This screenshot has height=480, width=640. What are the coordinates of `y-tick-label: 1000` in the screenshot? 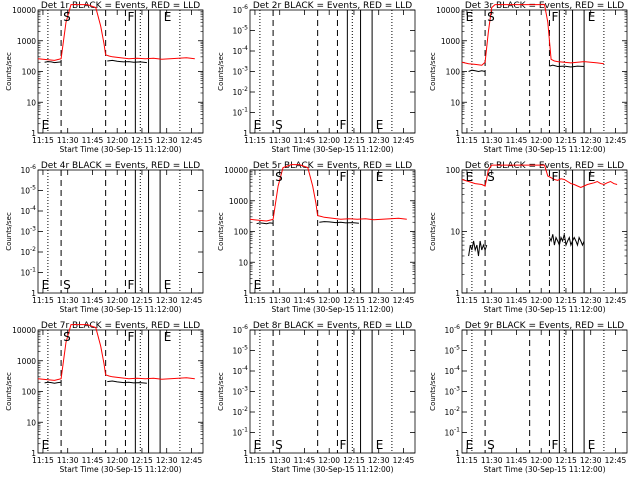 It's located at (238, 201).